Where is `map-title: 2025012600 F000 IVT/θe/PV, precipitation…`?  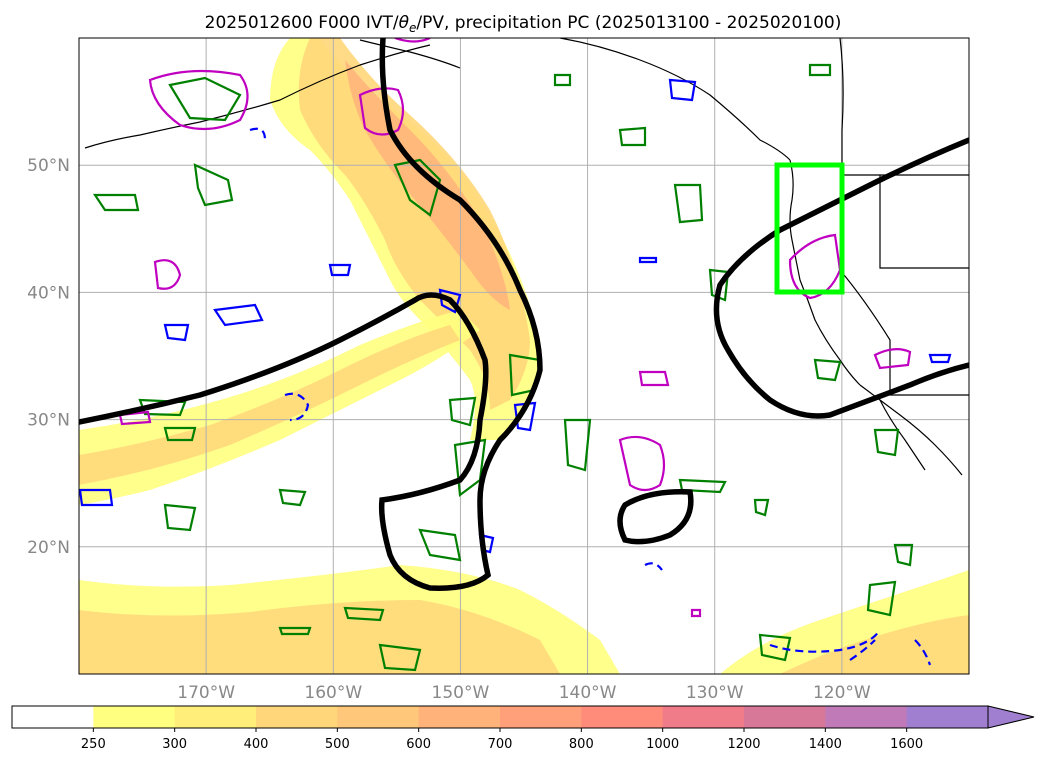 map-title: 2025012600 F000 IVT/θe/PV, precipitation… is located at coordinates (523, 24).